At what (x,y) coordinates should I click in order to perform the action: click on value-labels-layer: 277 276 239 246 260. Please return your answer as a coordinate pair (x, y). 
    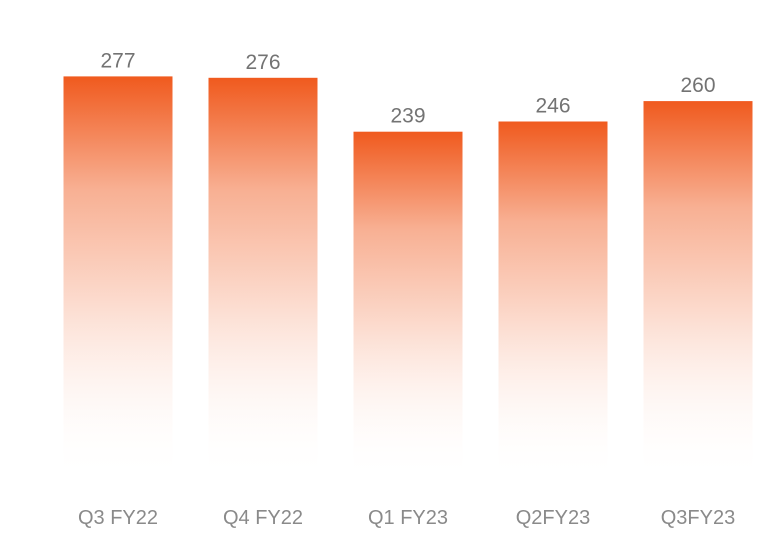
    Looking at the image, I should click on (407, 88).